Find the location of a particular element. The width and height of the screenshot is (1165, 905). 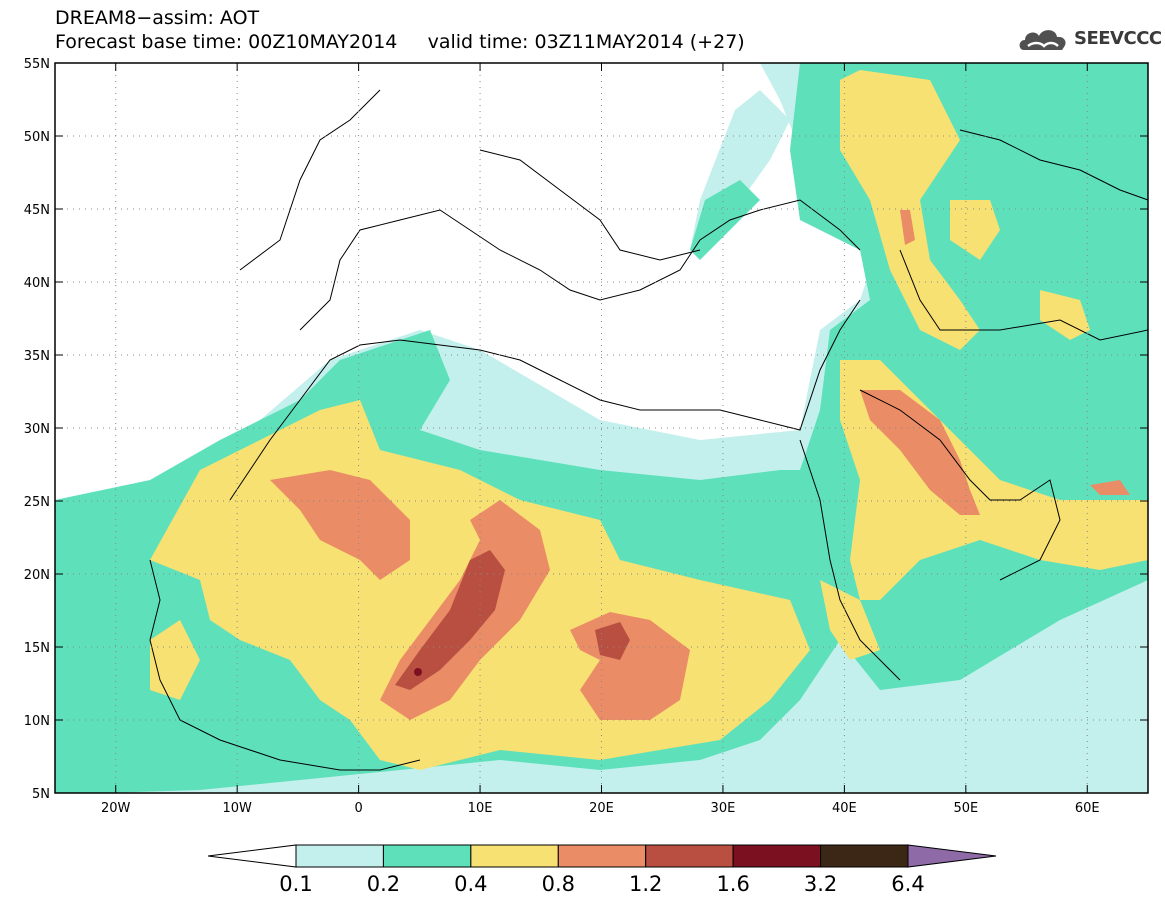

colorbar-label: 1.2 is located at coordinates (646, 884).